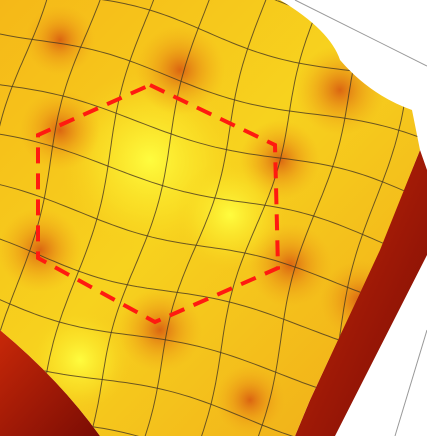 This screenshot has height=436, width=427. What do you see at coordinates (50, 383) in the screenshot?
I see `side-wall` at bounding box center [50, 383].